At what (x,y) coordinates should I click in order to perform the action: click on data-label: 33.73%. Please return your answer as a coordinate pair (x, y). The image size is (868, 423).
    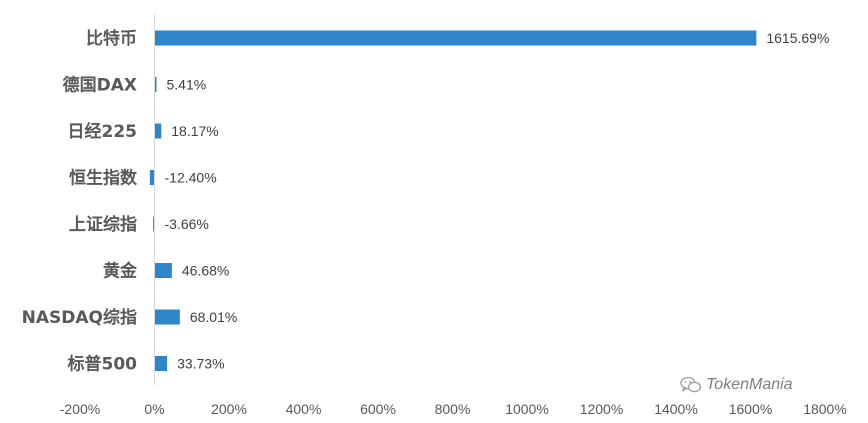
    Looking at the image, I should click on (200, 364).